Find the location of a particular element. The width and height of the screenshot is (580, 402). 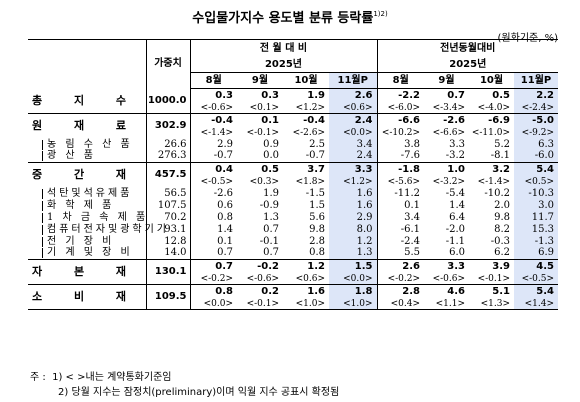

mom-value-cell: 1.6 <1.0> is located at coordinates (306, 297).